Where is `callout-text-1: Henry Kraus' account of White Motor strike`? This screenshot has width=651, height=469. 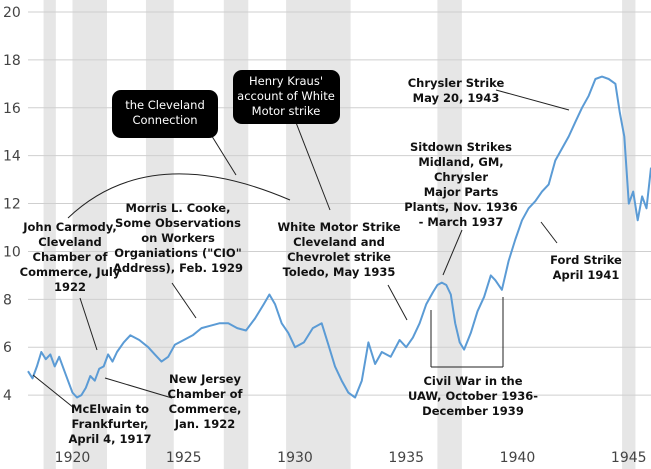 callout-text-1: Henry Kraus' account of White Motor strike is located at coordinates (286, 96).